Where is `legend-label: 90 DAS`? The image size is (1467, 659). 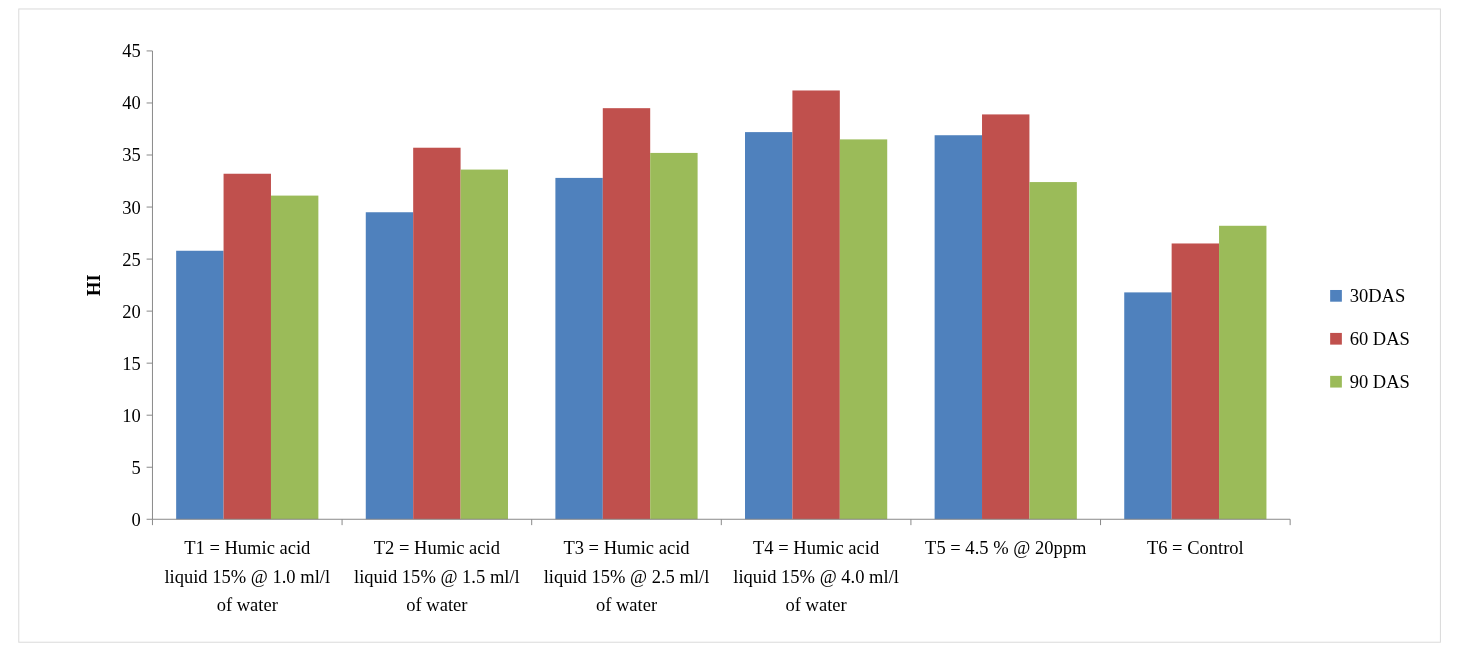 legend-label: 90 DAS is located at coordinates (1379, 382).